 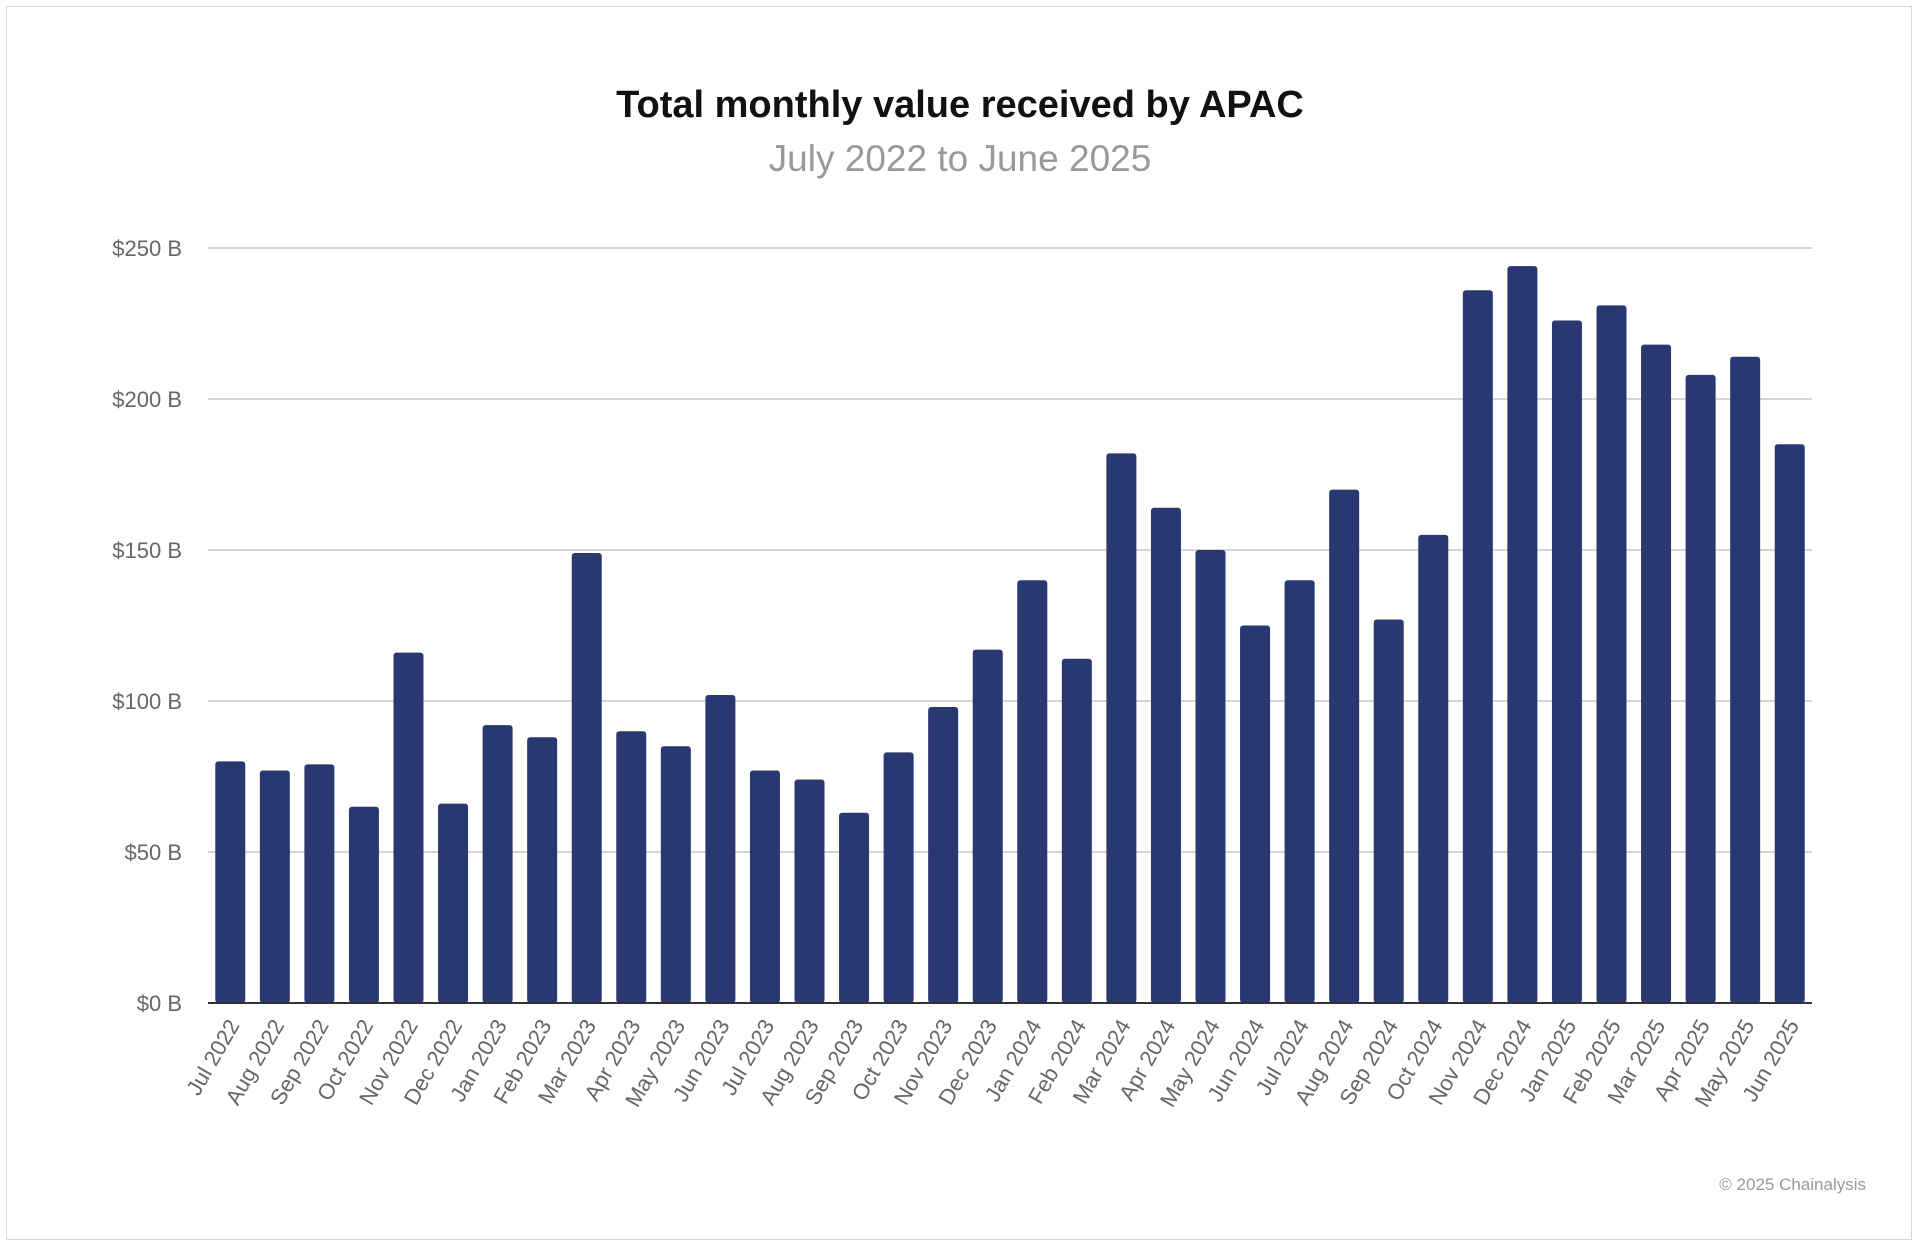 What do you see at coordinates (960, 105) in the screenshot?
I see `chart-title: Total monthly value received by APAC` at bounding box center [960, 105].